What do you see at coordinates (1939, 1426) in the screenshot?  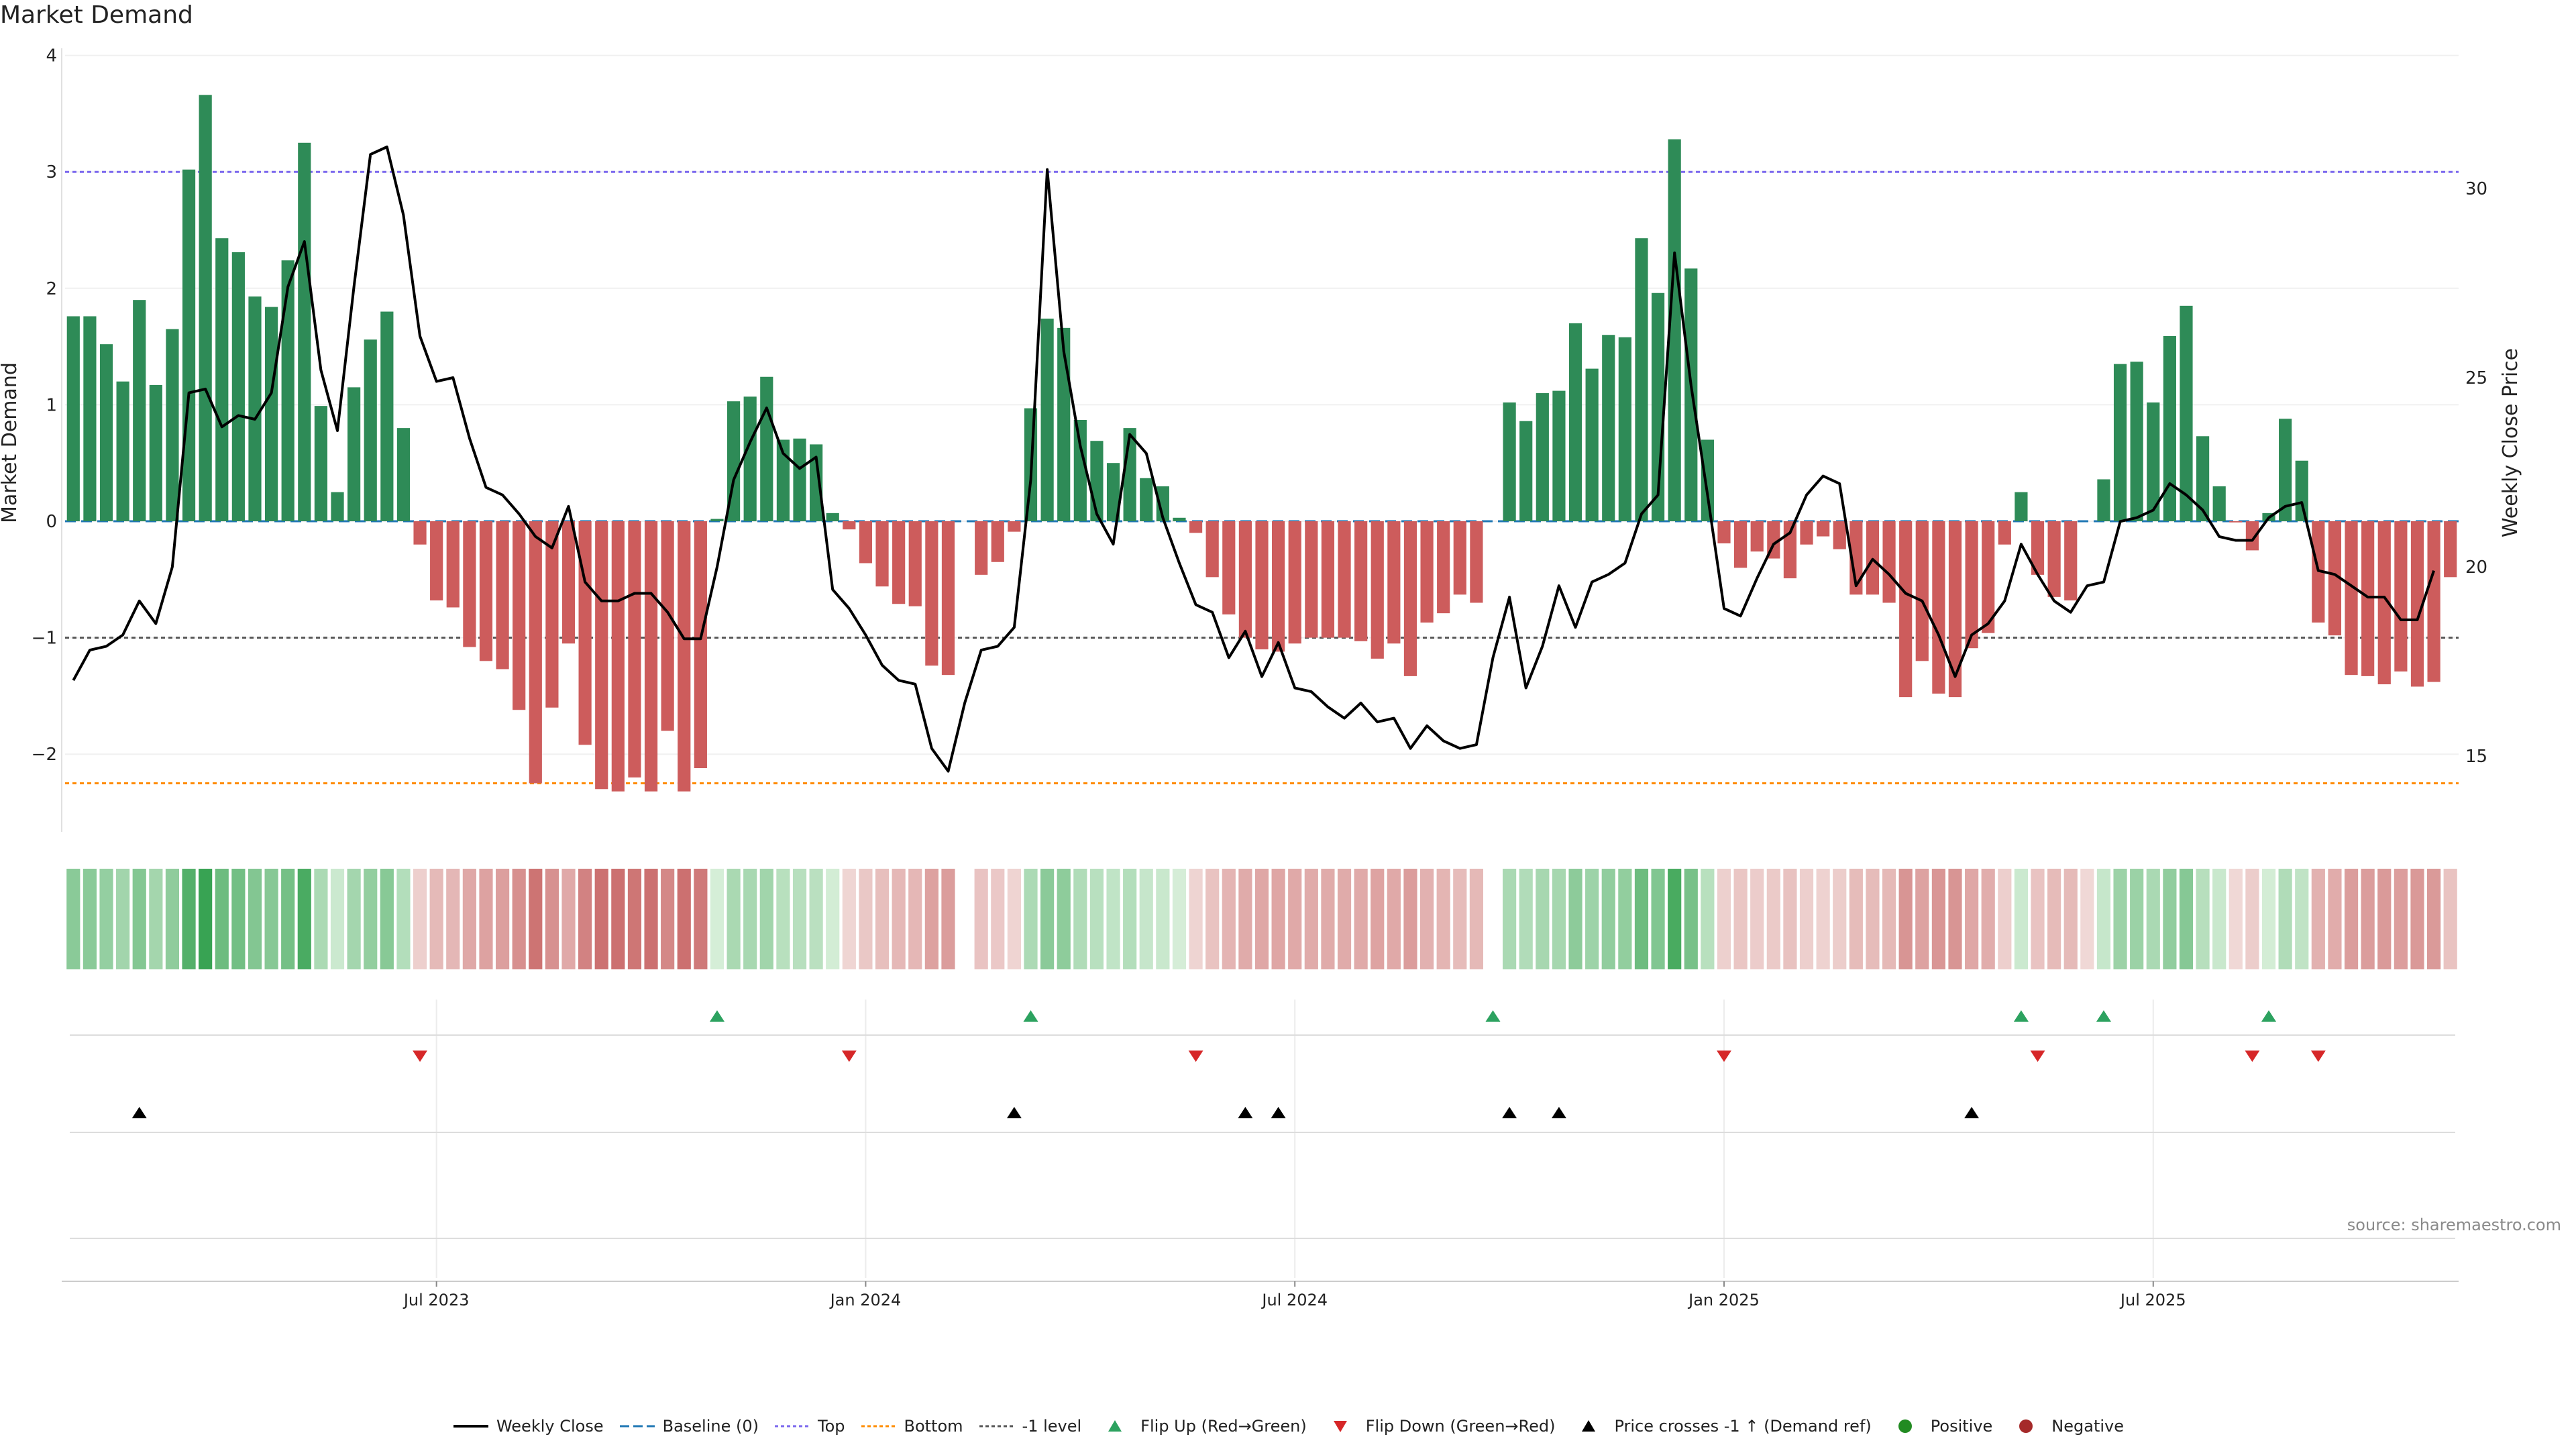 I see `legend-item-positive: Positive` at bounding box center [1939, 1426].